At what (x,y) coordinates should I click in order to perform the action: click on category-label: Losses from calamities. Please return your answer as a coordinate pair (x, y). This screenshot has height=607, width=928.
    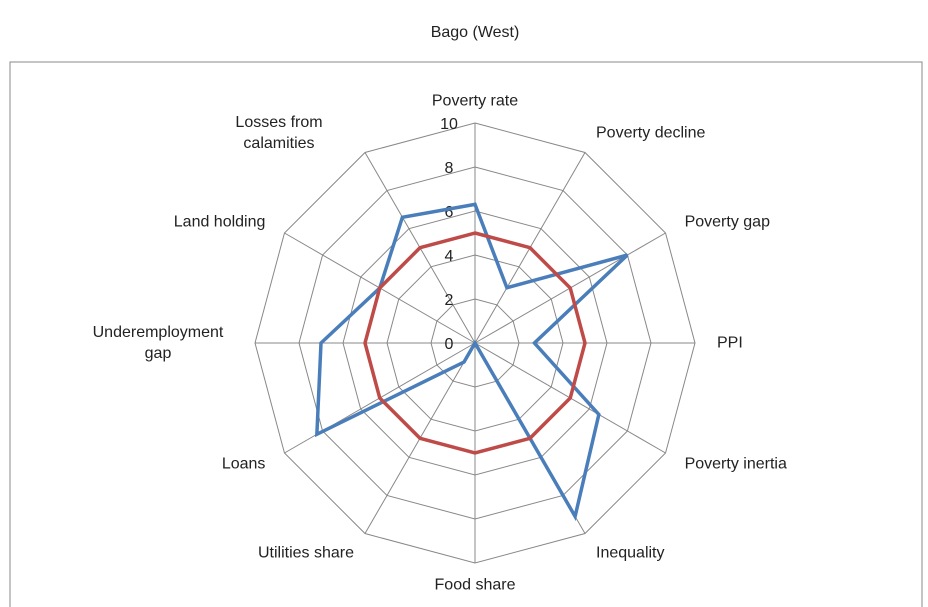
    Looking at the image, I should click on (279, 133).